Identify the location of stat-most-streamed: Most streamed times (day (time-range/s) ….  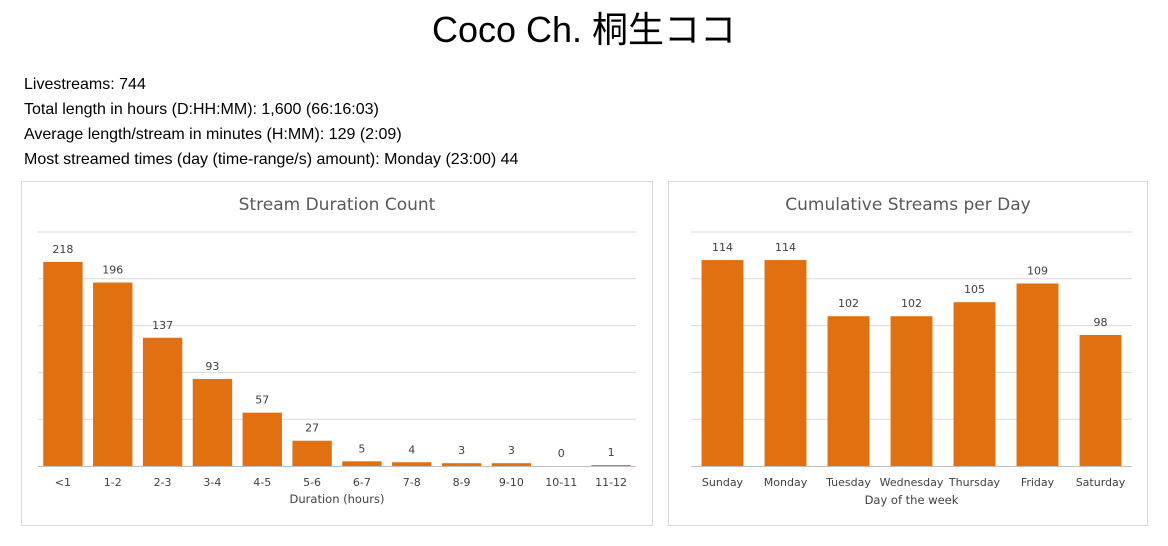
(271, 159).